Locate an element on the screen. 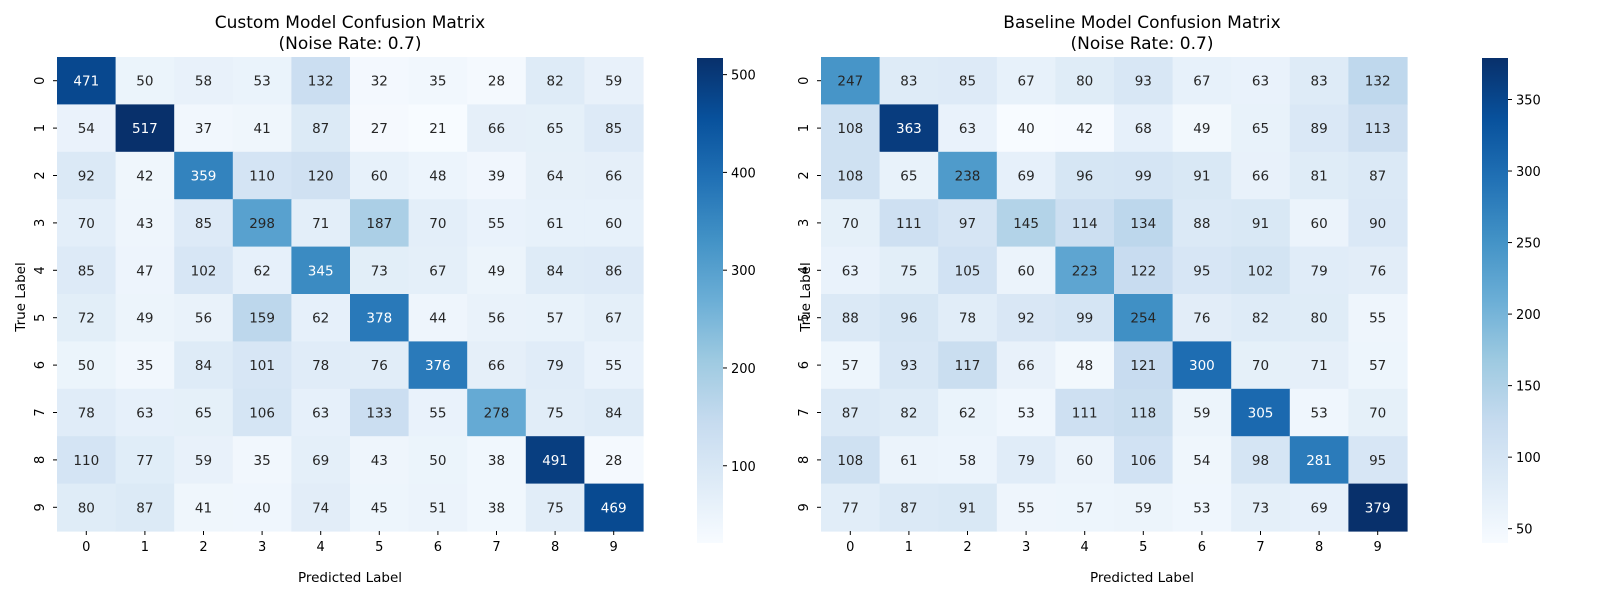 This screenshot has height=604, width=1600. x-tick-label: 1 is located at coordinates (145, 547).